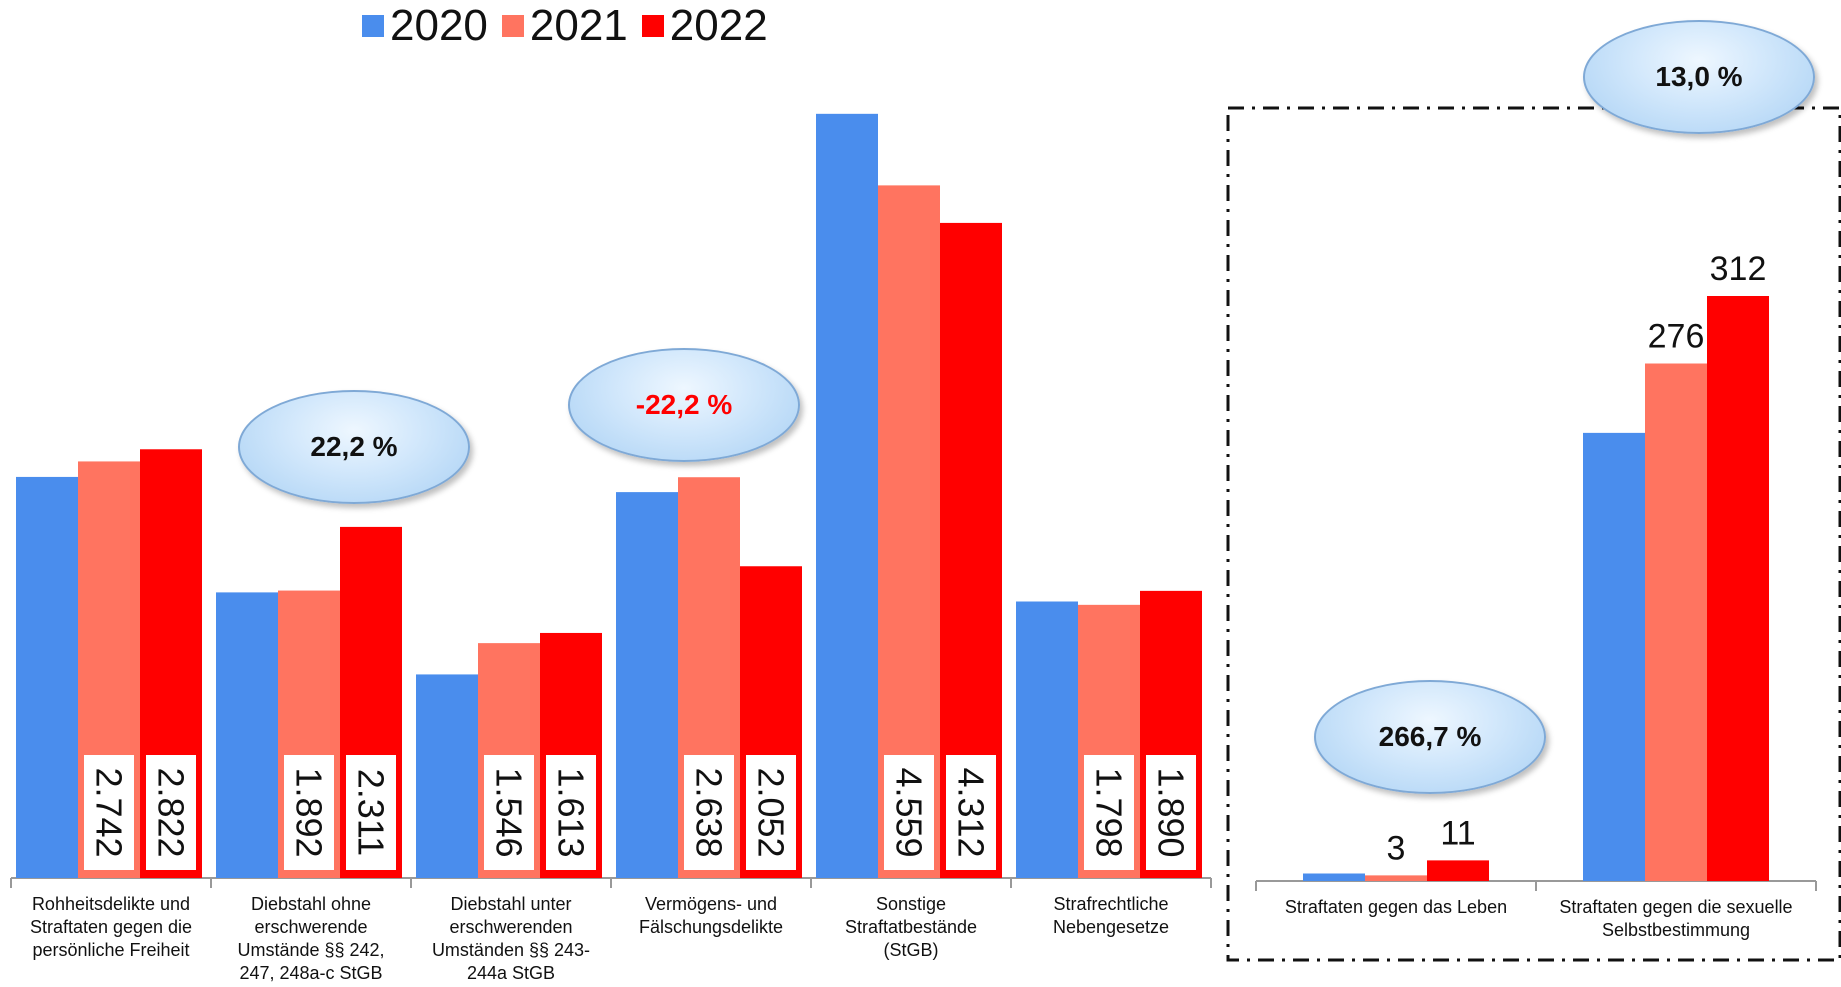  I want to click on change-bubble-leben: 266,7 %, so click(1430, 737).